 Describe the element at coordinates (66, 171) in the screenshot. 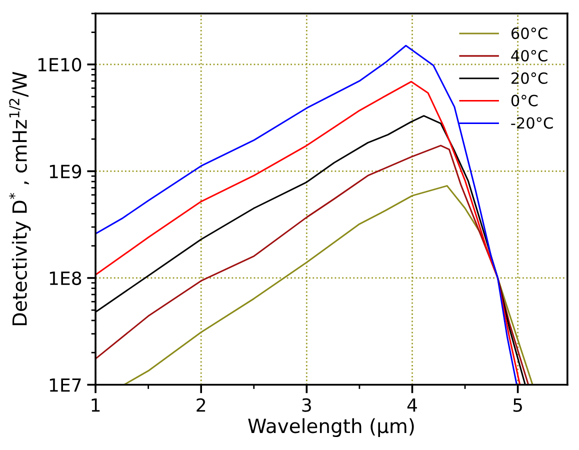

I see `y-tick-label: 1E9` at that location.